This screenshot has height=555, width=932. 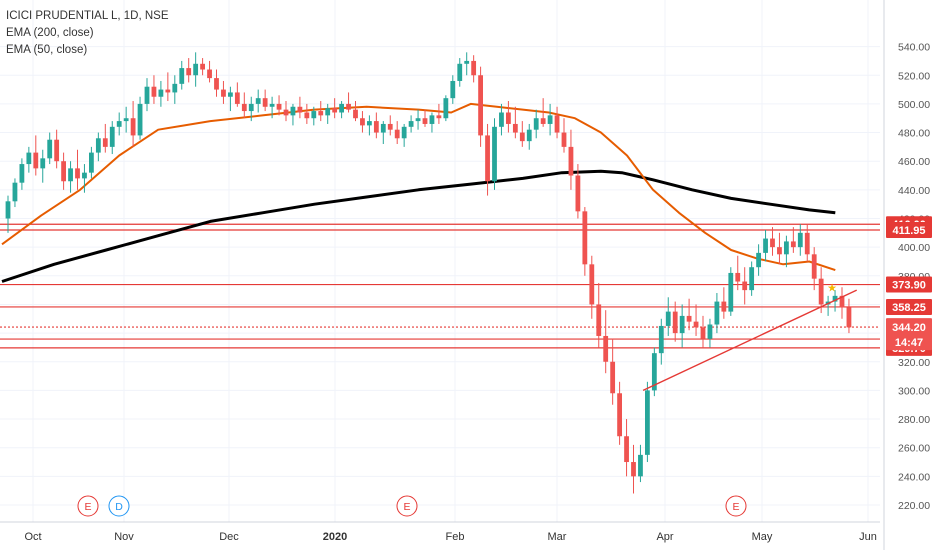 I want to click on trendline, so click(x=750, y=340).